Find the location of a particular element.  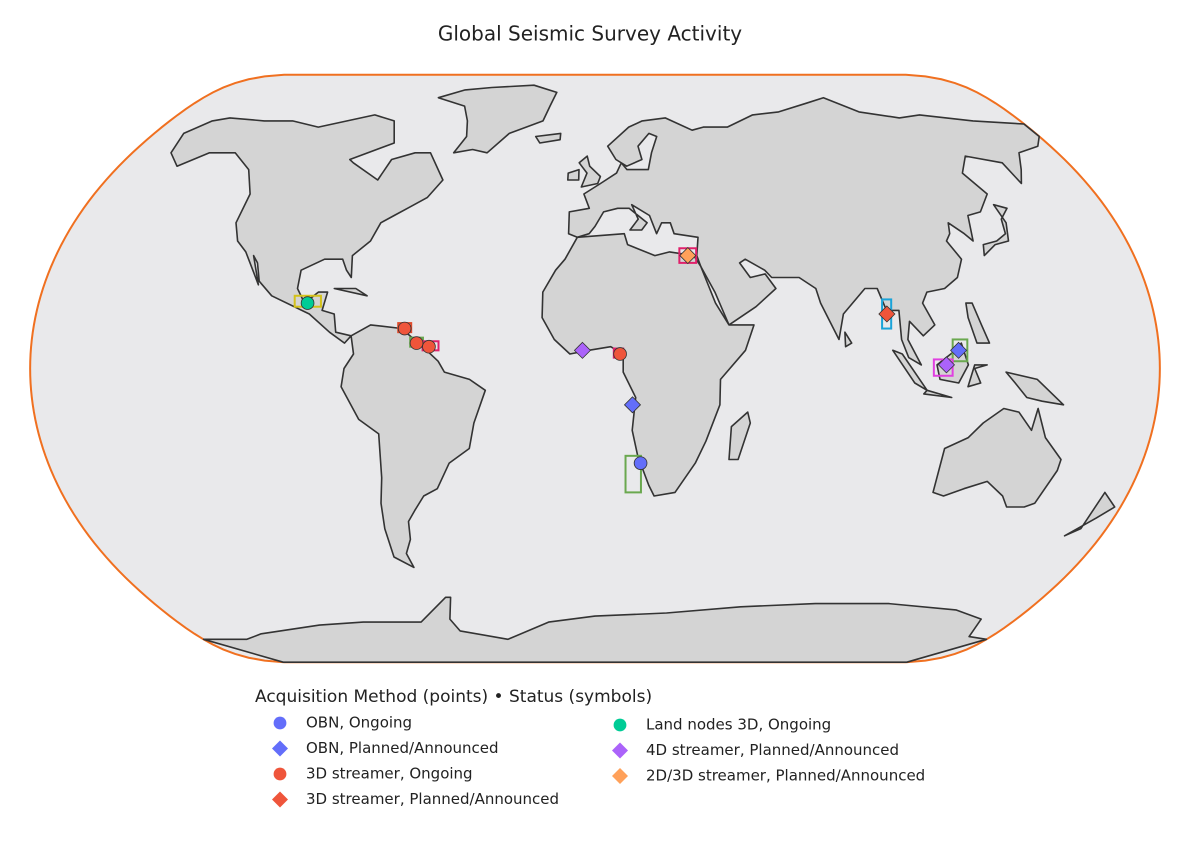

legend-item: Land nodes 3D, Ongoing is located at coordinates (722, 725).